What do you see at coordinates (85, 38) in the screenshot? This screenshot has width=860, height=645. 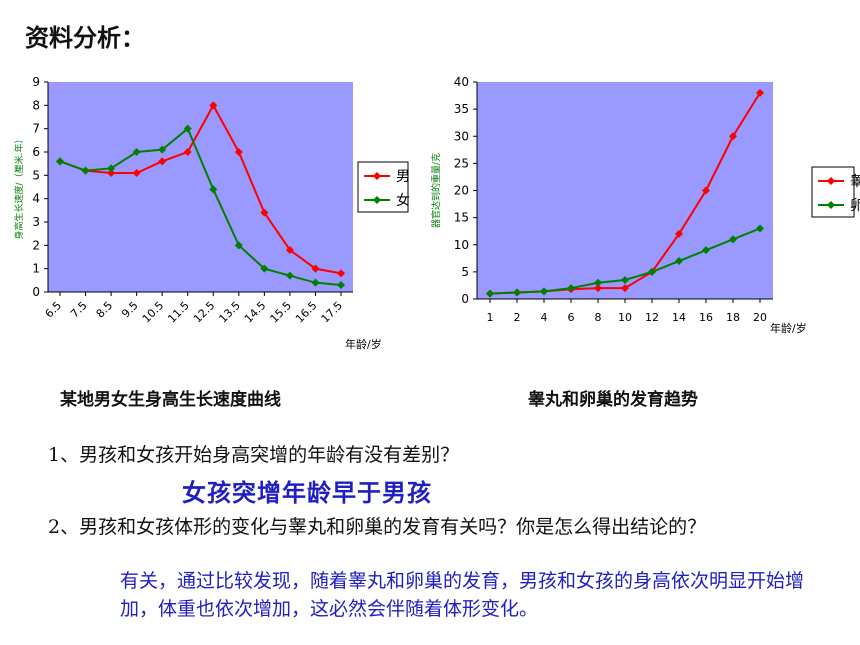 I see `page-heading: 资料分析：` at bounding box center [85, 38].